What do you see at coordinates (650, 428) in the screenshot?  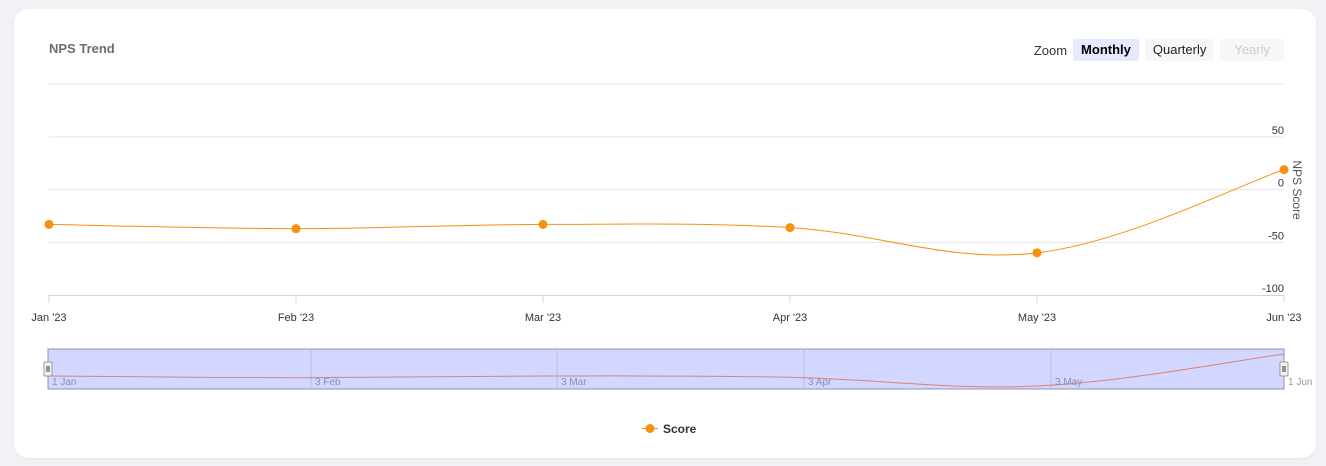 I see `legend-marker` at bounding box center [650, 428].